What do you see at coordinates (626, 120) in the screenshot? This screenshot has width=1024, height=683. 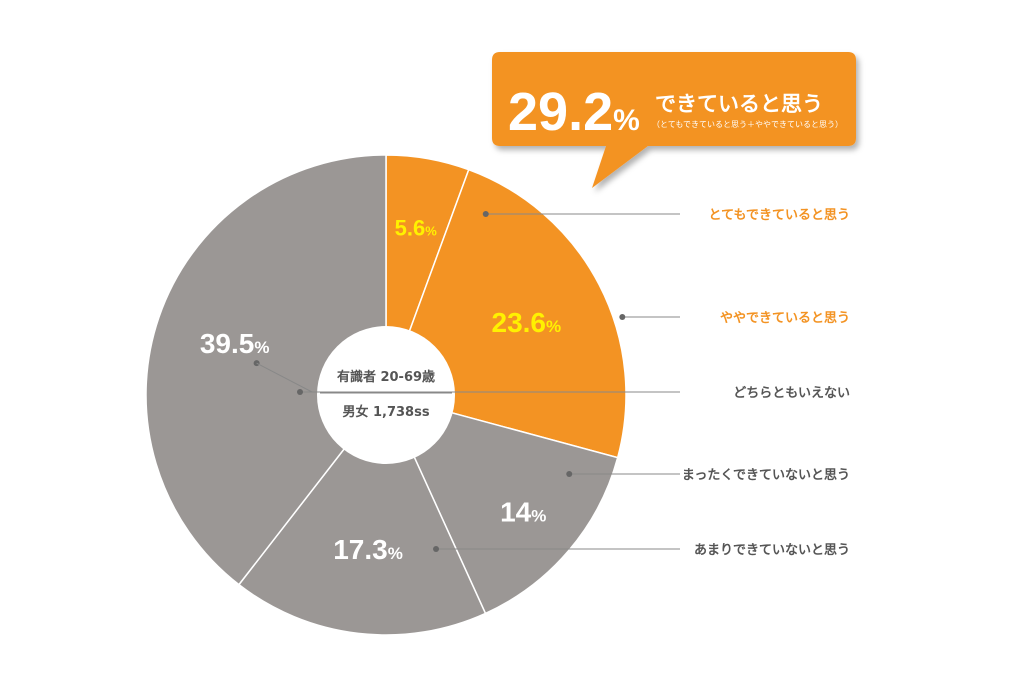 I see `callout-unit: %` at bounding box center [626, 120].